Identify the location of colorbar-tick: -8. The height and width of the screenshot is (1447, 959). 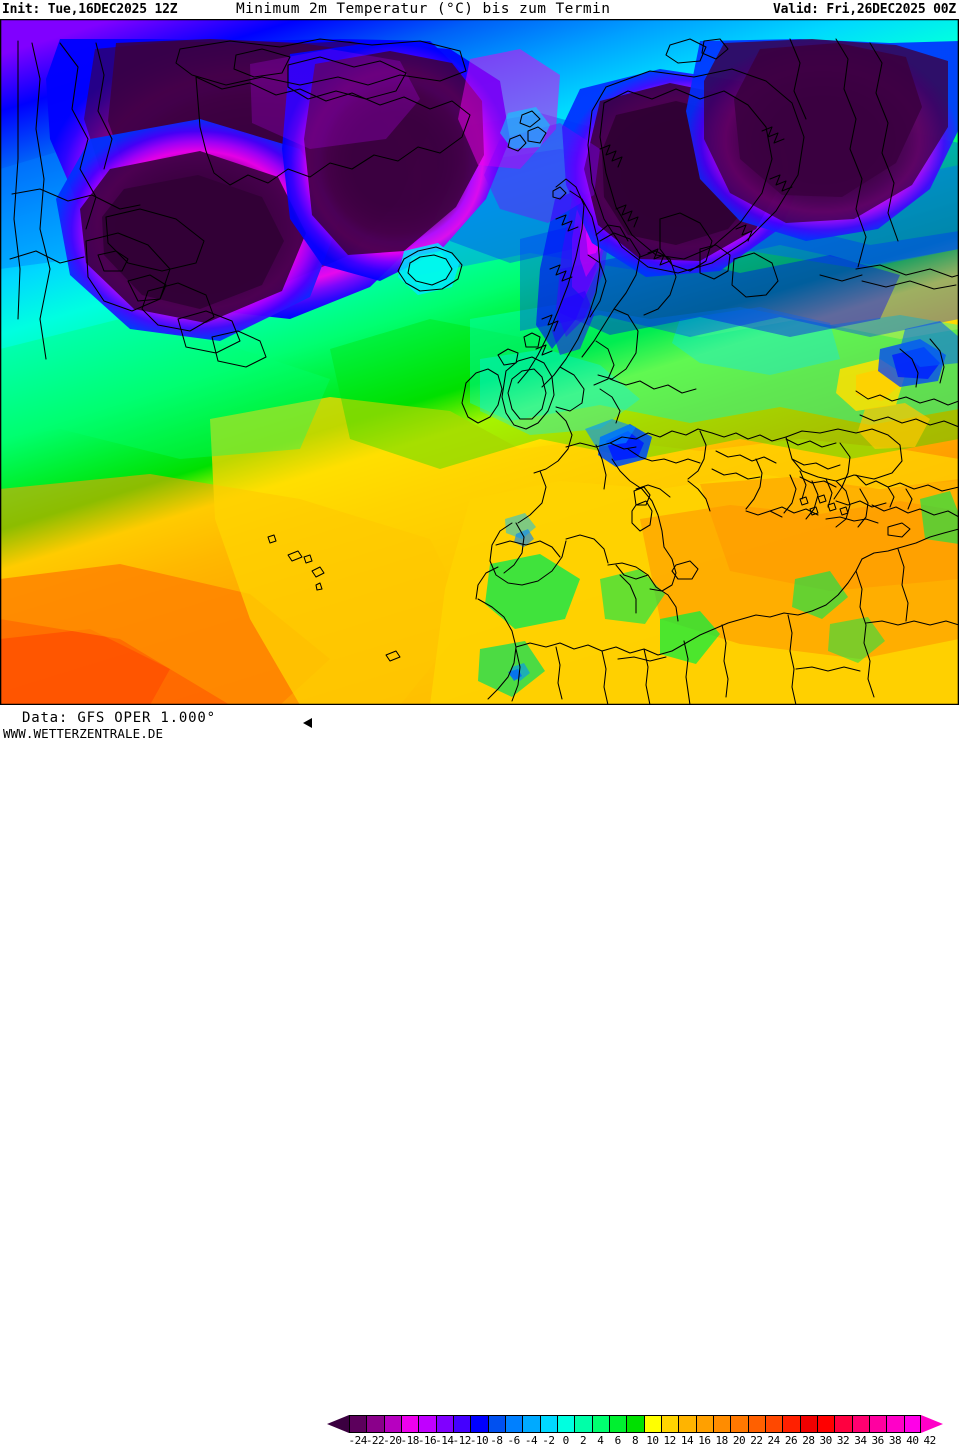
(496, 1440).